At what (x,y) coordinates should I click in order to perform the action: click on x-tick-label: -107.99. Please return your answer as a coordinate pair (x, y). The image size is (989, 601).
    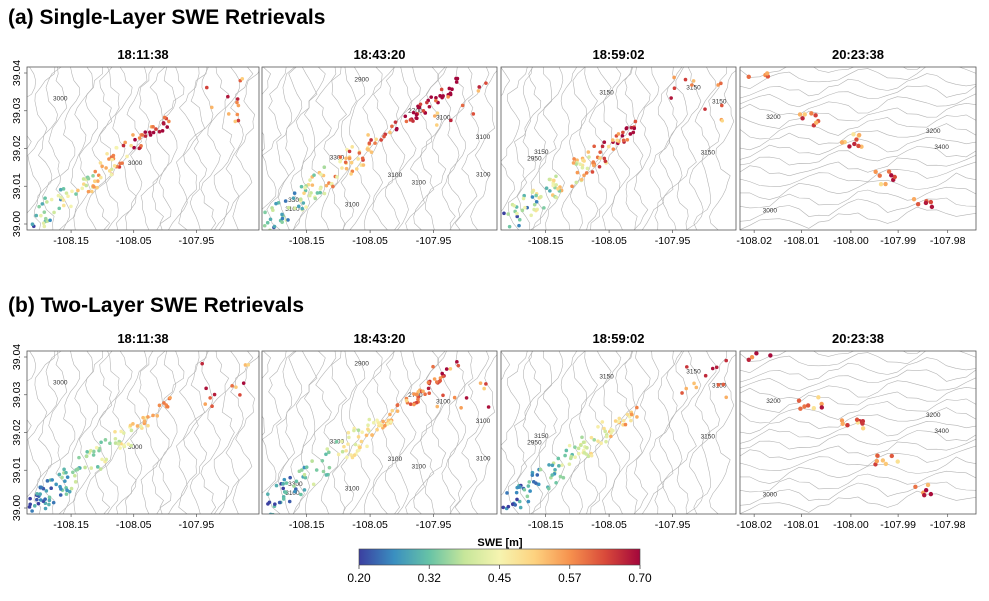
    Looking at the image, I should click on (898, 241).